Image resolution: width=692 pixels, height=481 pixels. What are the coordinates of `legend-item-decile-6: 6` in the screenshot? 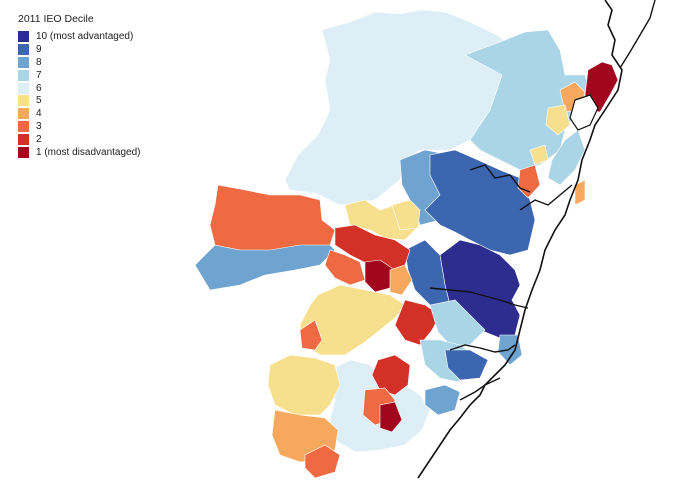 It's located at (79, 88).